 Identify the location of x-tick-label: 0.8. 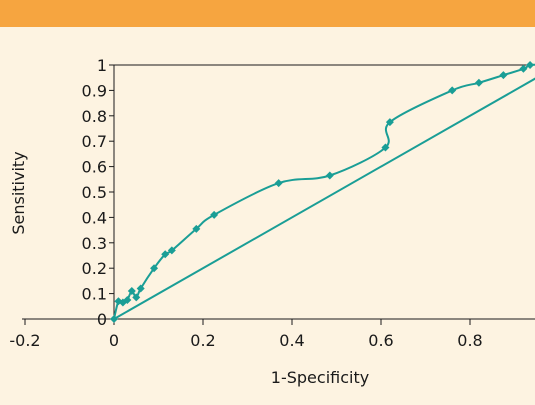
(469, 340).